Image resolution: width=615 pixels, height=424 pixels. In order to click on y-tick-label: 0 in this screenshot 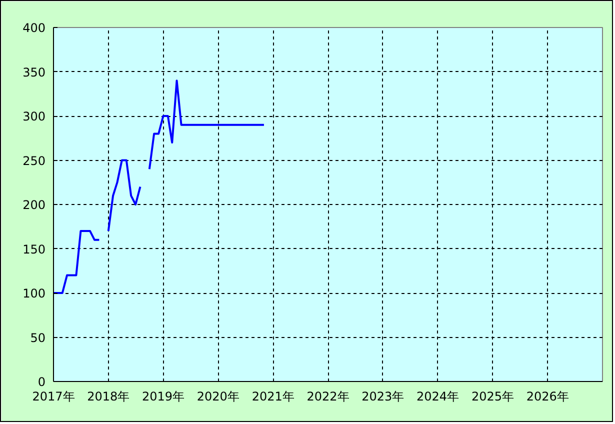, I will do `click(42, 382)`.